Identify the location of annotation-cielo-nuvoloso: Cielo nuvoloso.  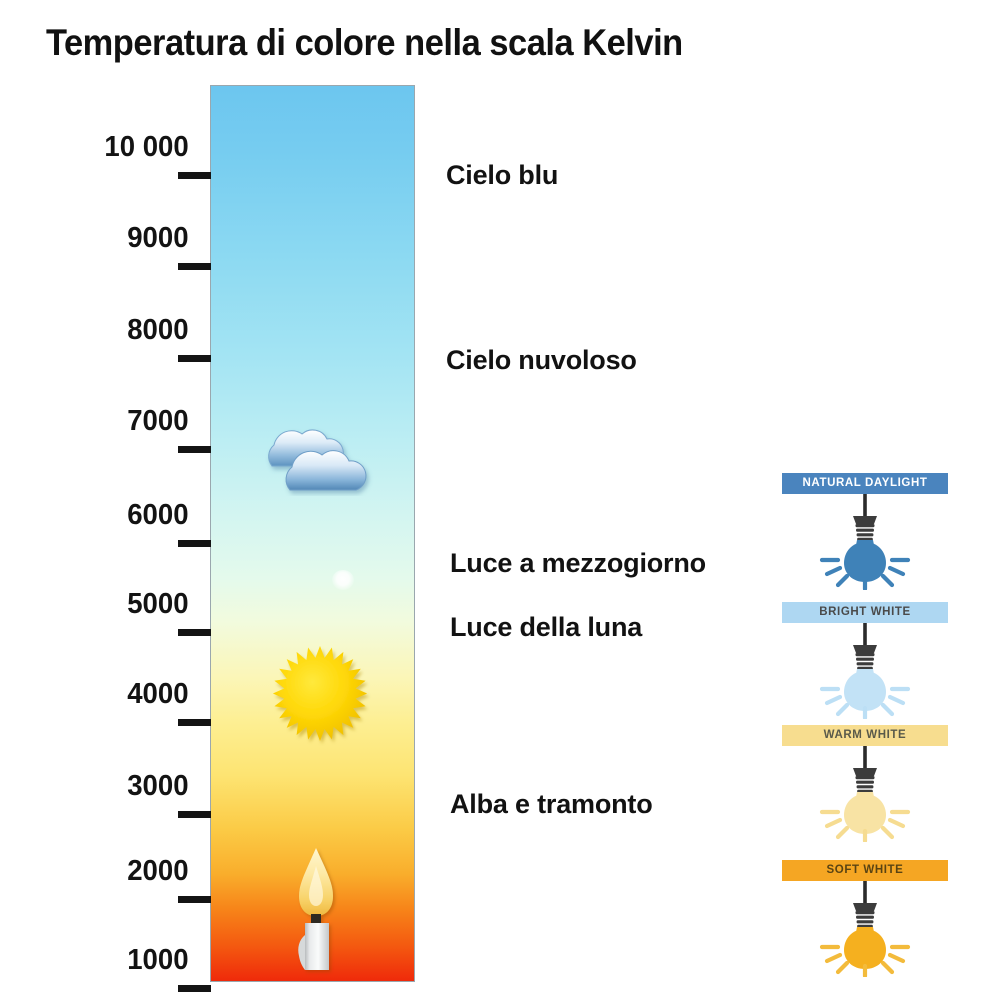
(541, 360).